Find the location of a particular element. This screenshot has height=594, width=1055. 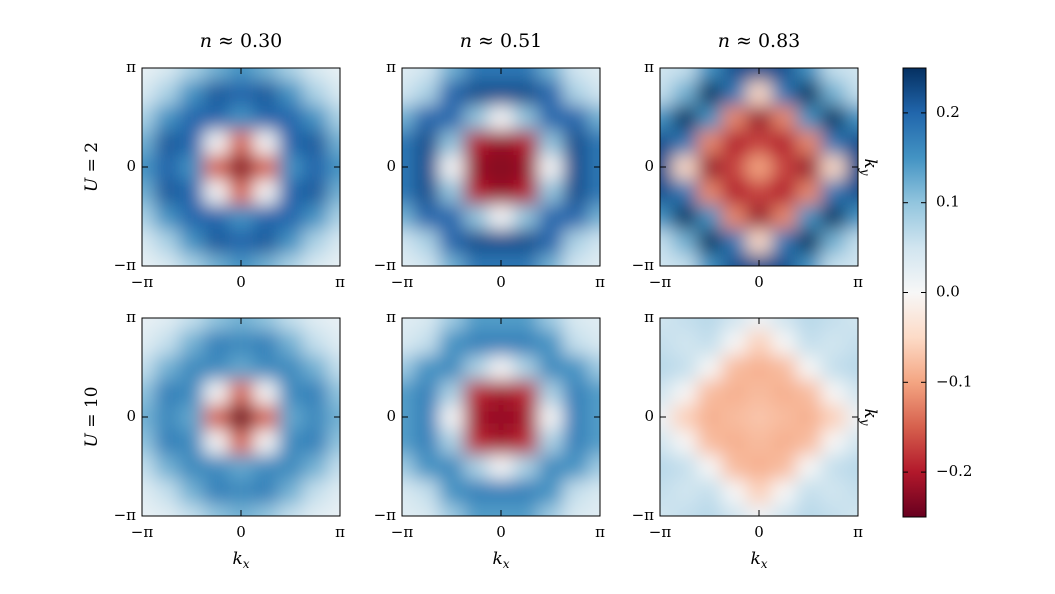

panel-title: n ≈ 0.30 is located at coordinates (241, 41).